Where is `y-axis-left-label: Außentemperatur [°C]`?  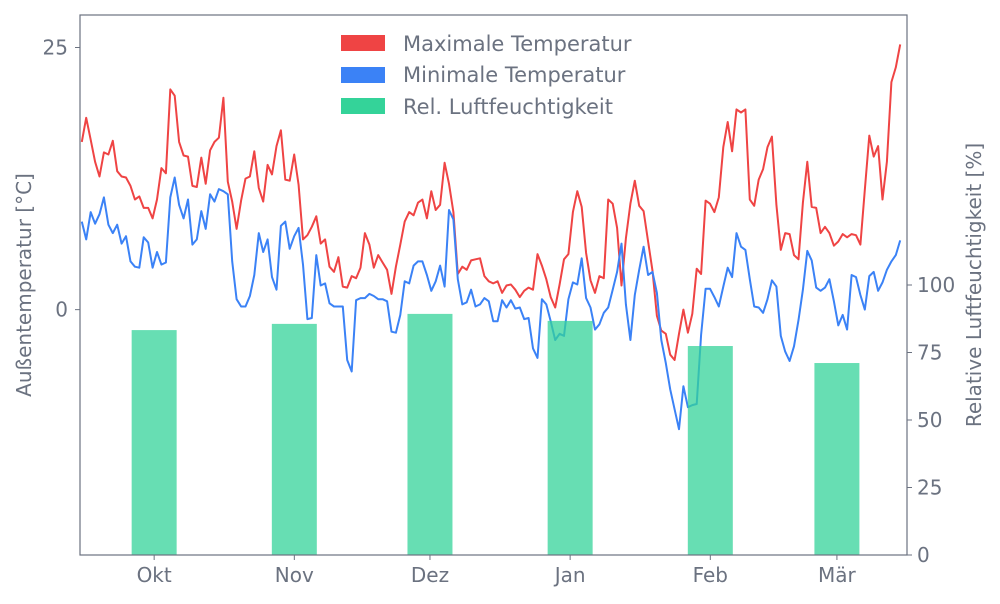
y-axis-left-label: Außentemperatur [°C] is located at coordinates (24, 285).